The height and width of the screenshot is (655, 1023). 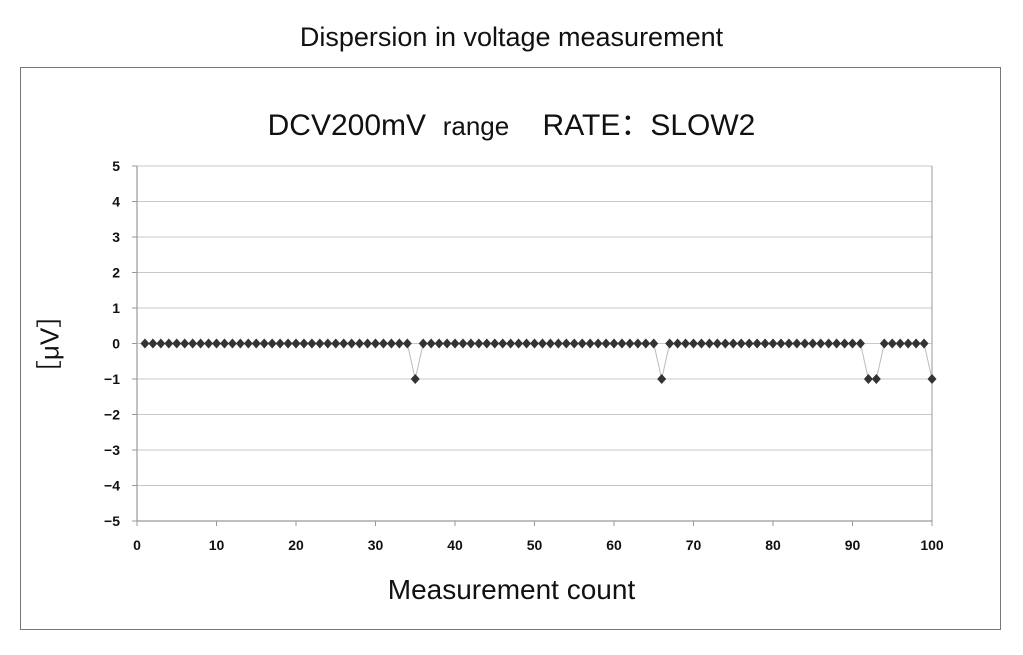 What do you see at coordinates (112, 486) in the screenshot?
I see `y-tick-label: −4` at bounding box center [112, 486].